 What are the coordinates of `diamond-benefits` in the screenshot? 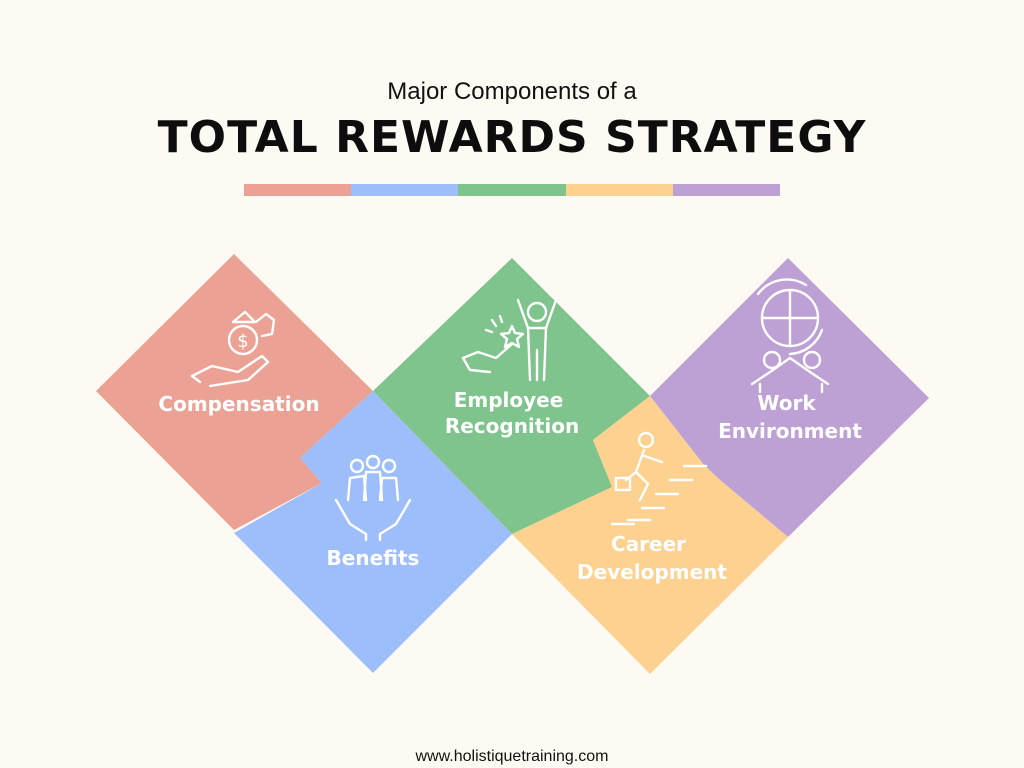 It's located at (373, 532).